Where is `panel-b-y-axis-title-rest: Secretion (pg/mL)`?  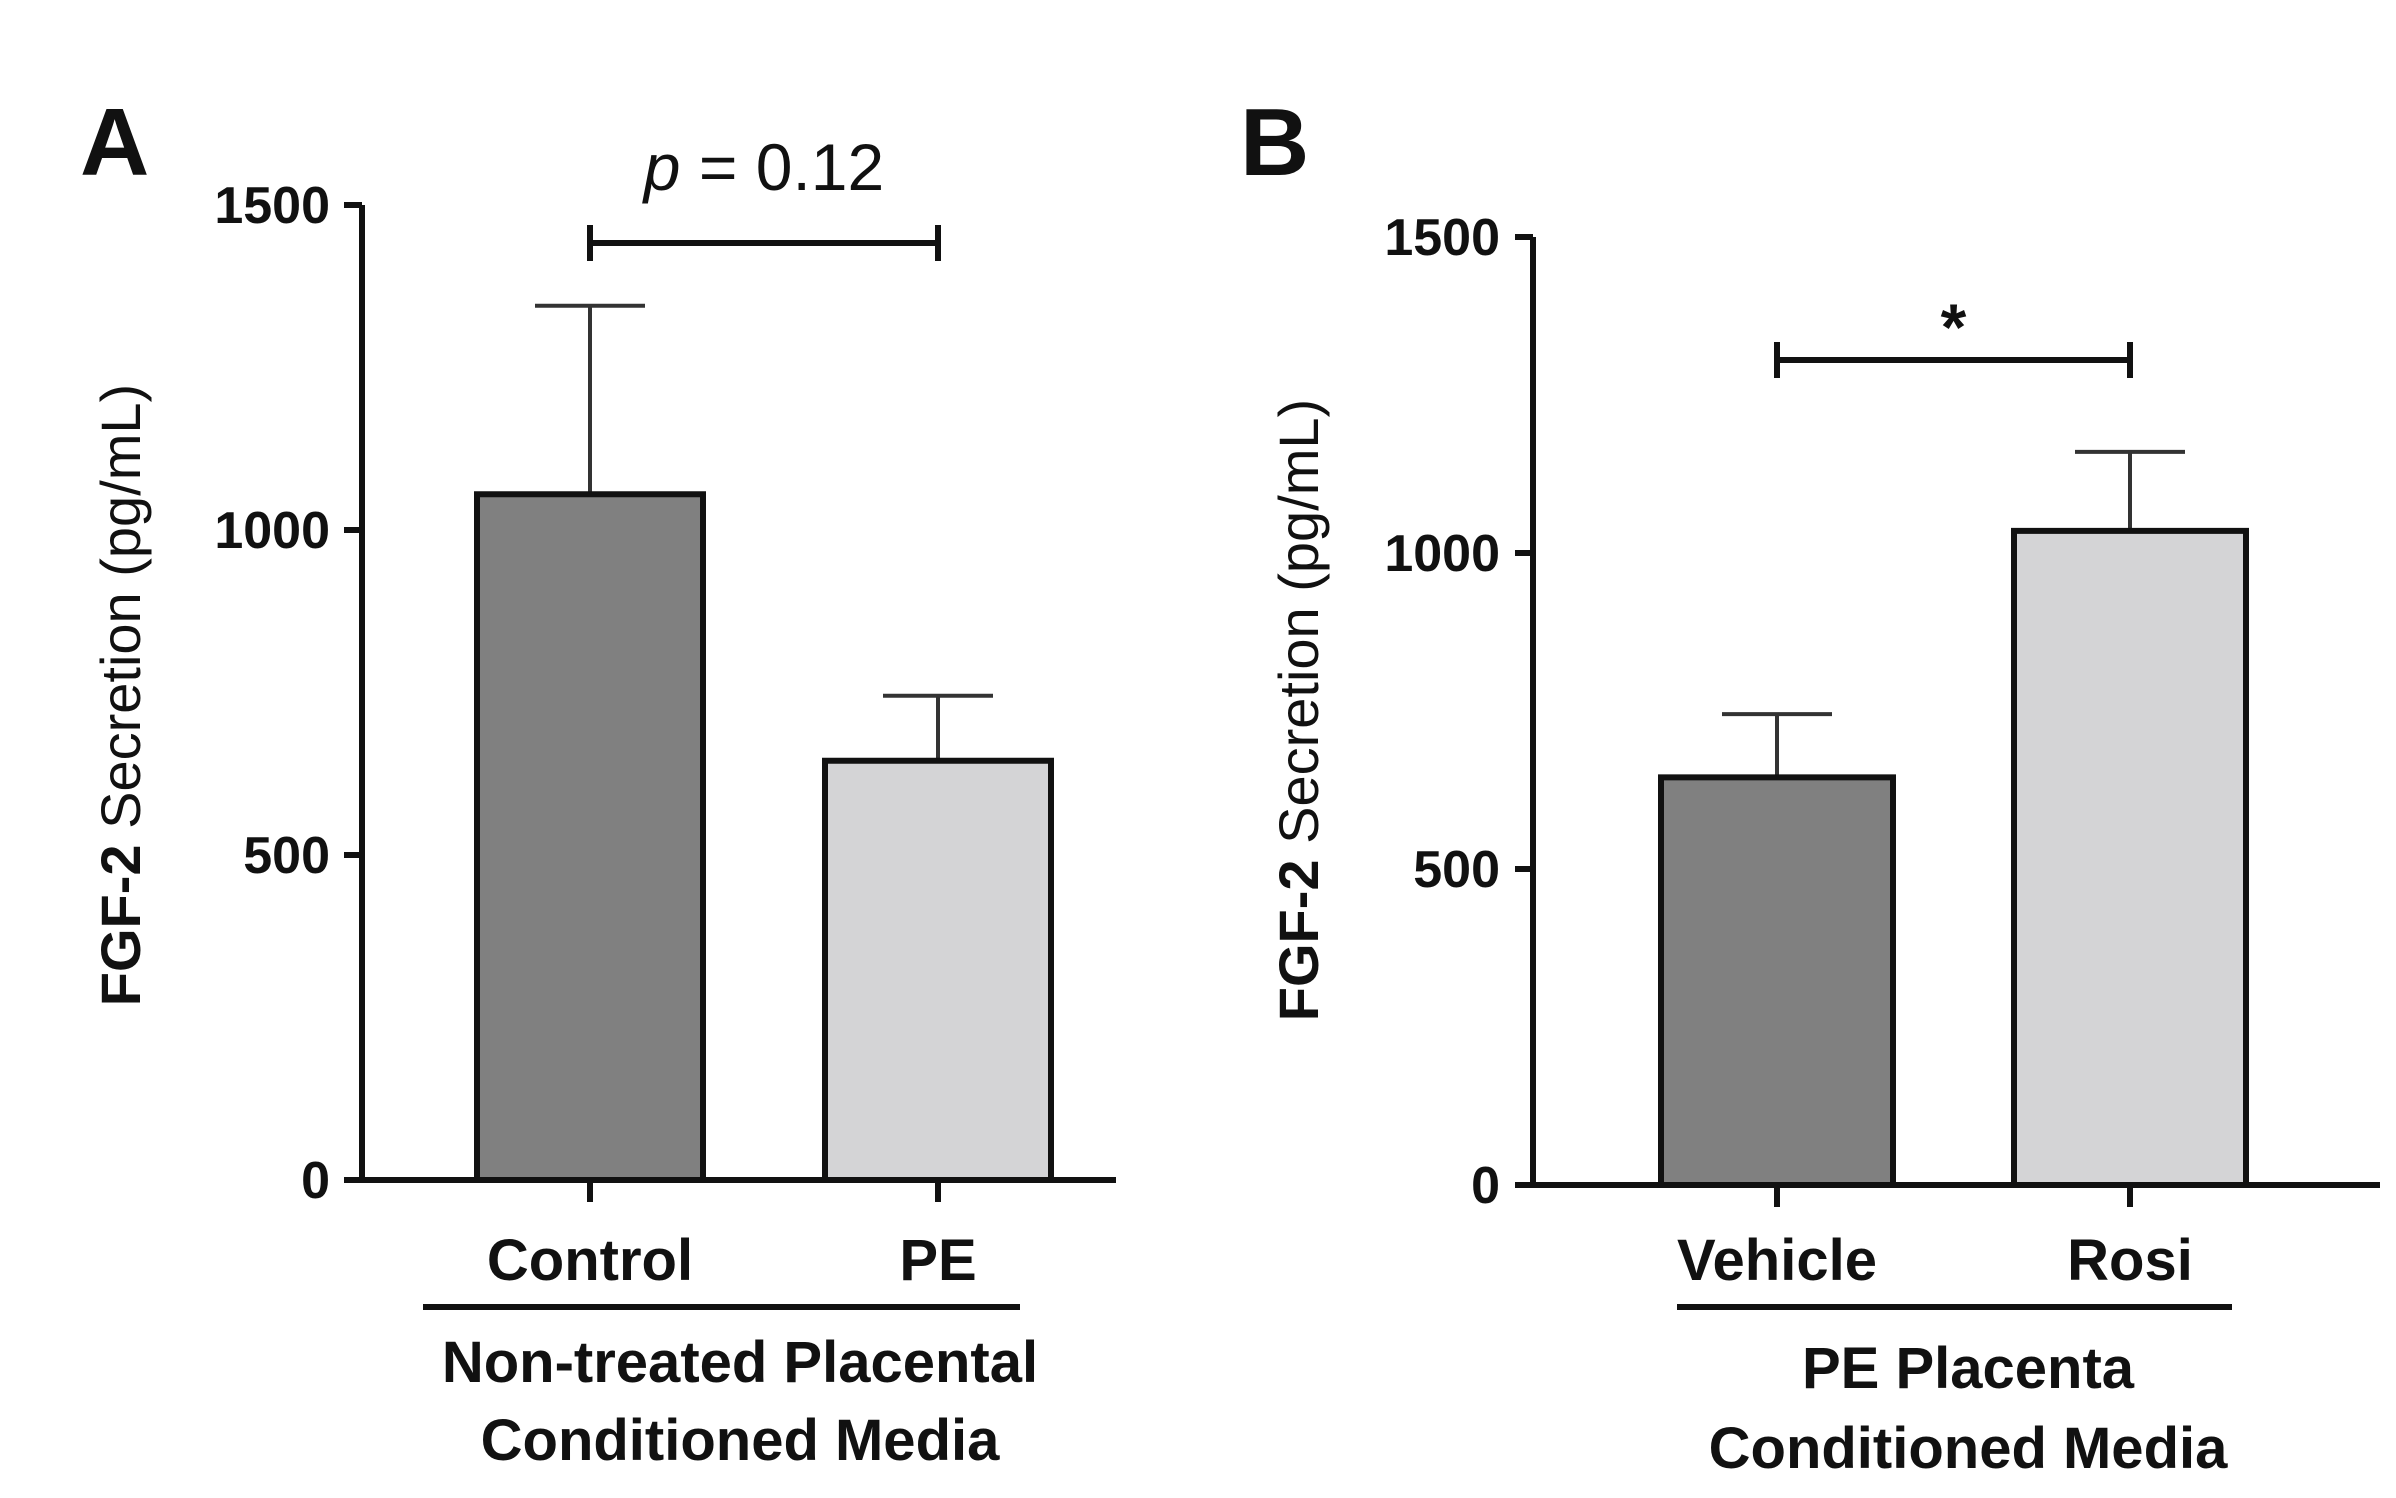
panel-b-y-axis-title-rest: Secretion (pg/mL) is located at coordinates (1298, 629).